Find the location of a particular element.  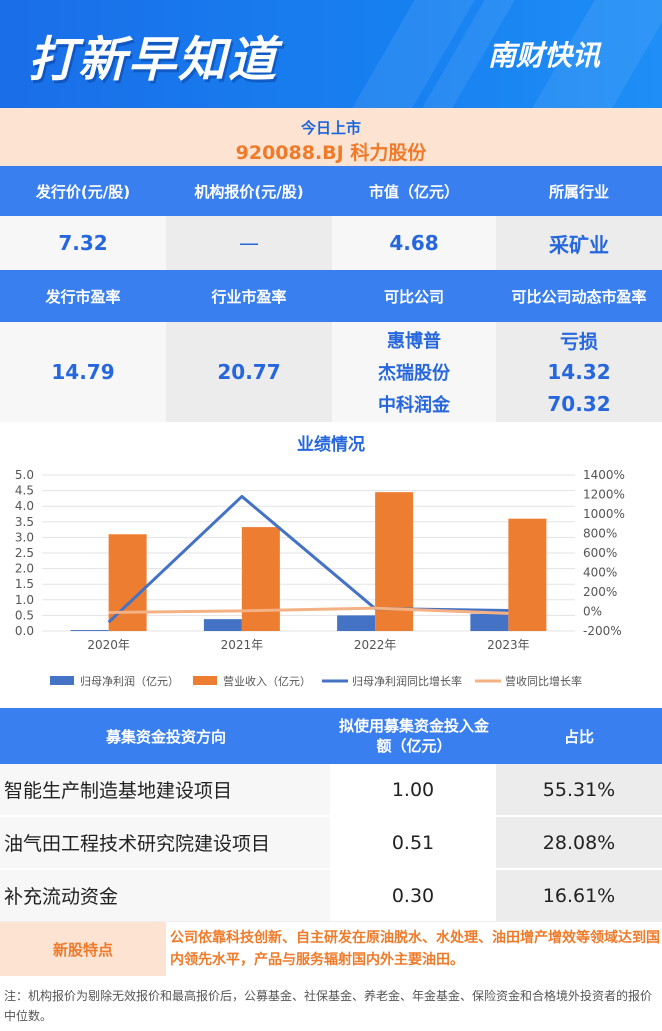

header-issue-price: 发行价(元/股) is located at coordinates (83, 191).